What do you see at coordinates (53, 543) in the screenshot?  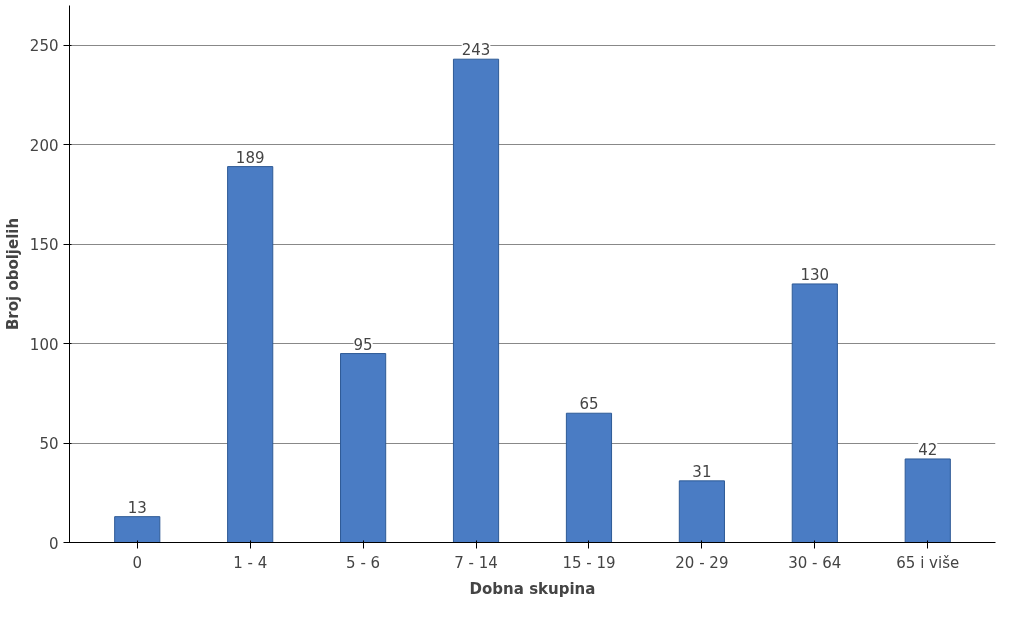 I see `y-tick-label: 0` at bounding box center [53, 543].